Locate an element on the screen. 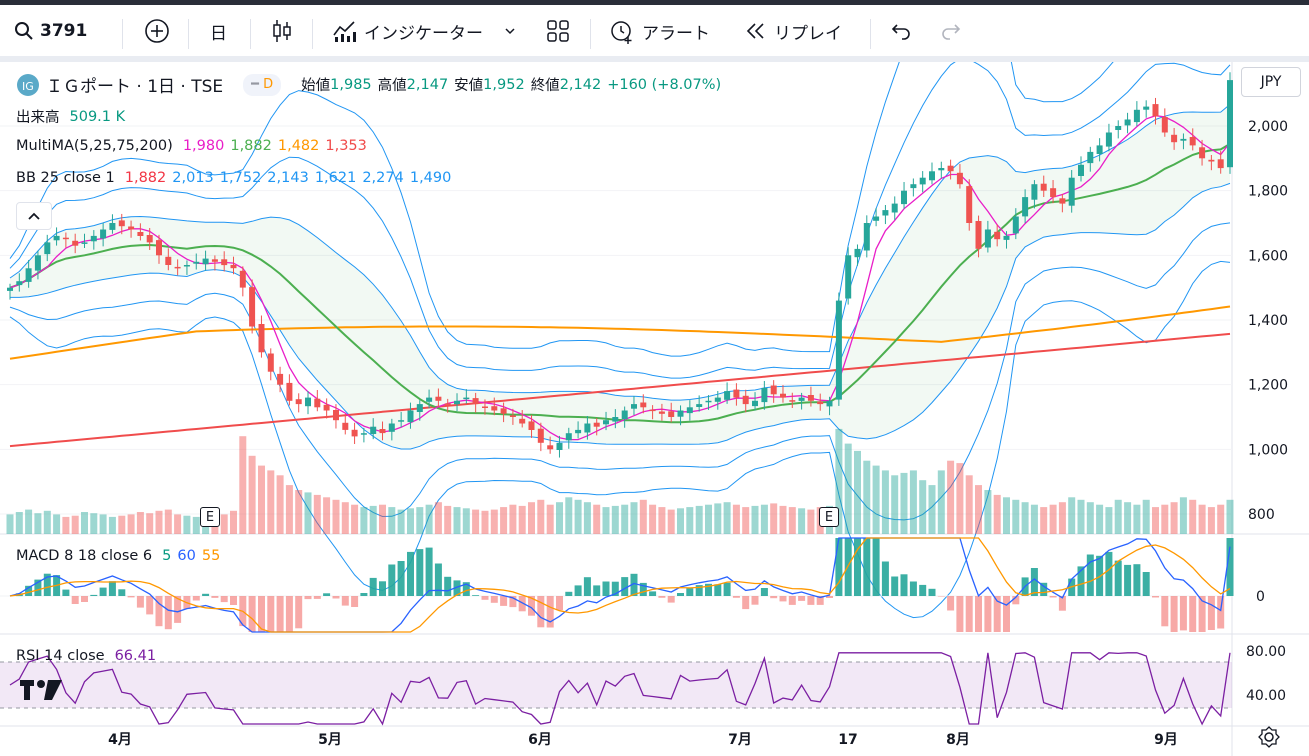 The image size is (1309, 756). indicators-button: インジケーター is located at coordinates (424, 31).